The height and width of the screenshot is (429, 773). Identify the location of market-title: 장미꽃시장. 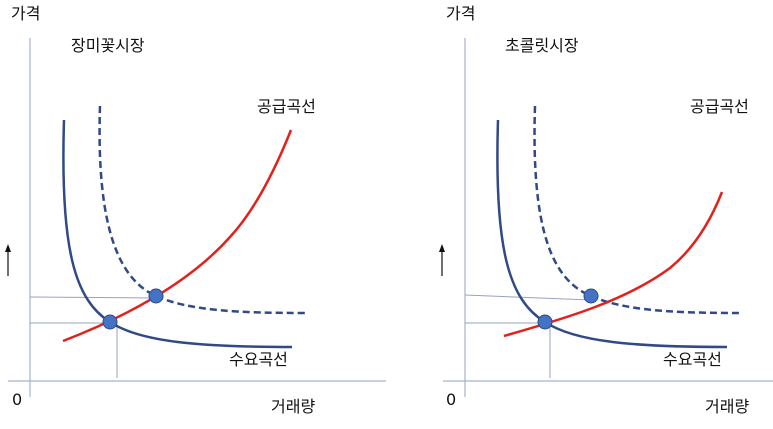
(108, 45).